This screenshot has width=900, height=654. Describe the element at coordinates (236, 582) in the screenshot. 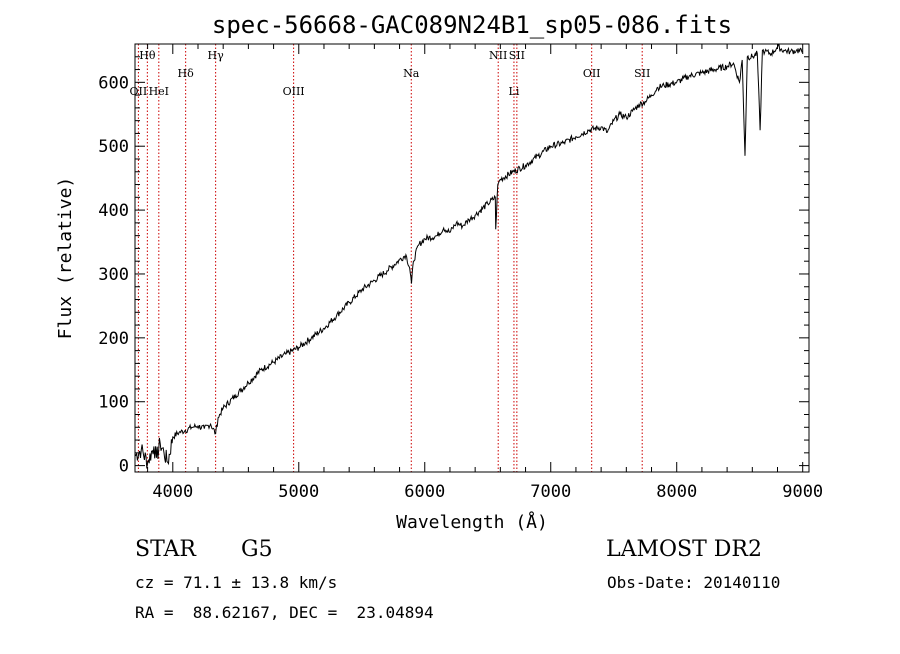

I see `redshift-velocity: cz = 71.1 ± 13.8 km/s` at that location.